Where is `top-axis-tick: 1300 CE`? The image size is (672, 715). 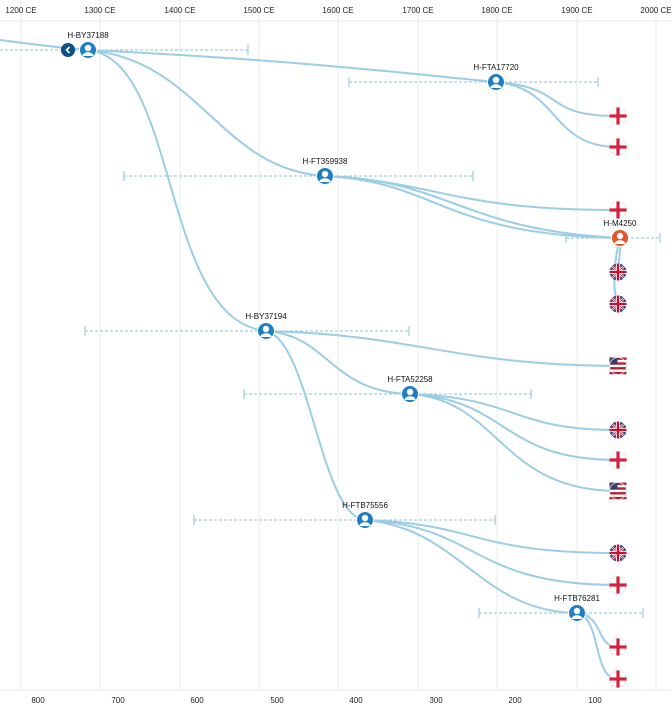 top-axis-tick: 1300 CE is located at coordinates (99, 10).